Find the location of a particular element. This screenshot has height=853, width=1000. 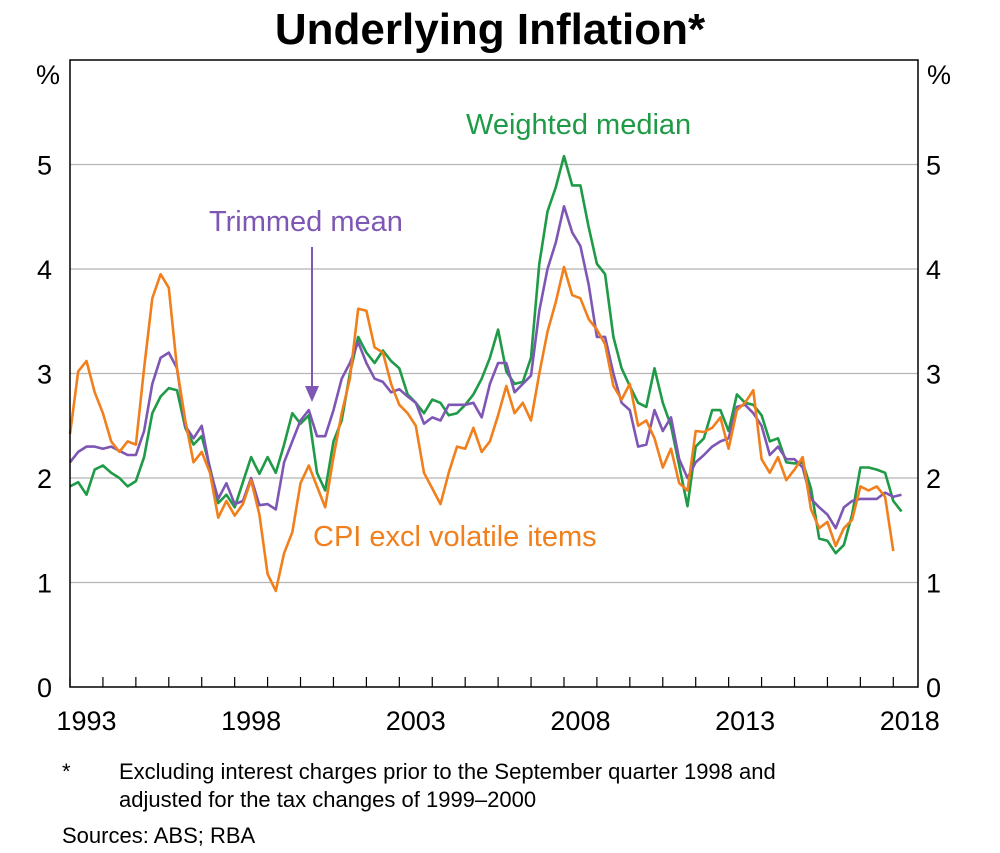

y-tick-left-1: 1 is located at coordinates (44, 584).